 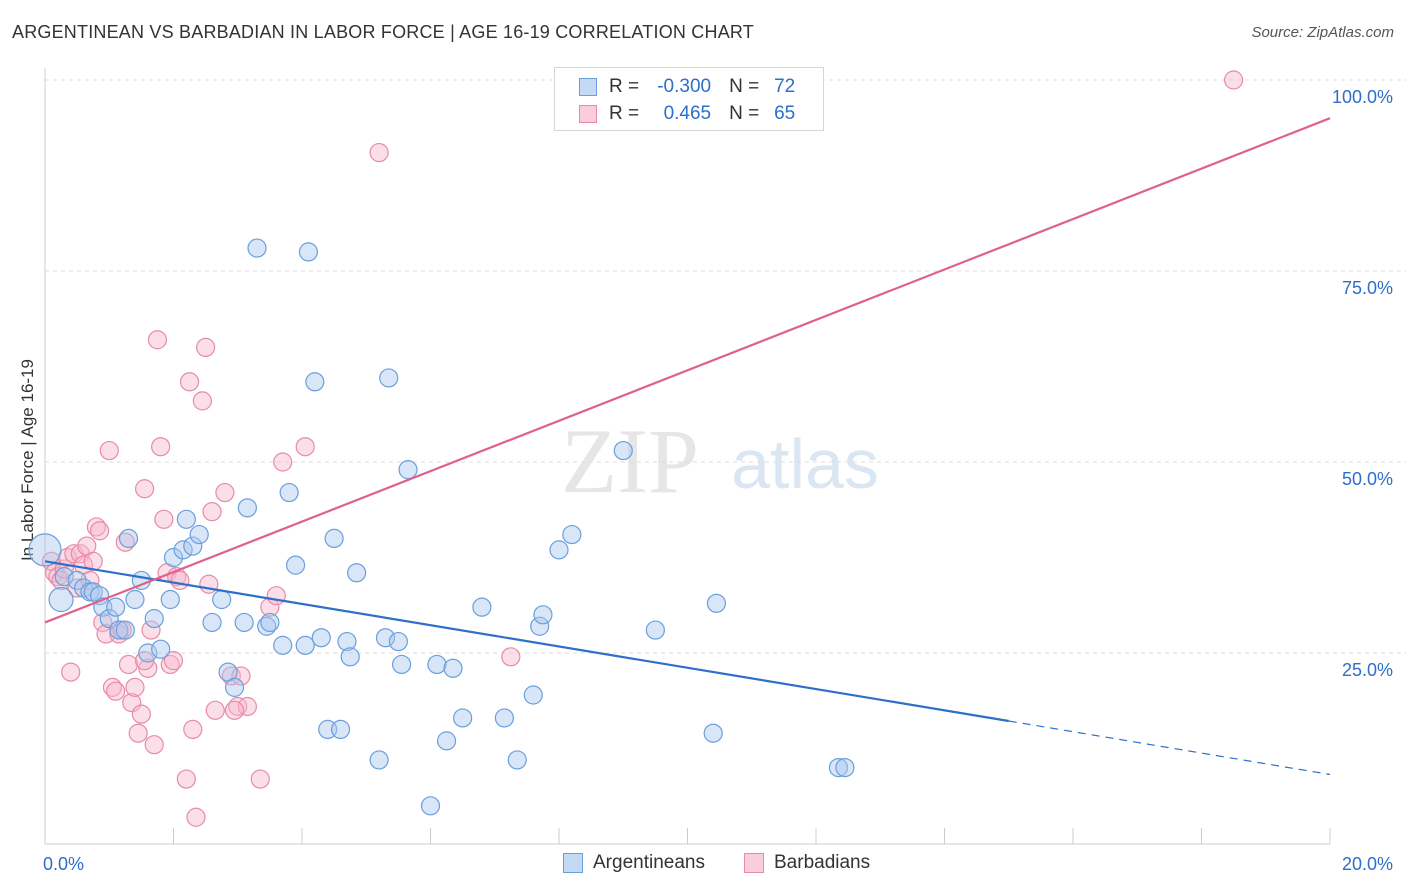 What do you see at coordinates (1322, 32) in the screenshot?
I see `source-label: Source: ZipAtlas.com` at bounding box center [1322, 32].